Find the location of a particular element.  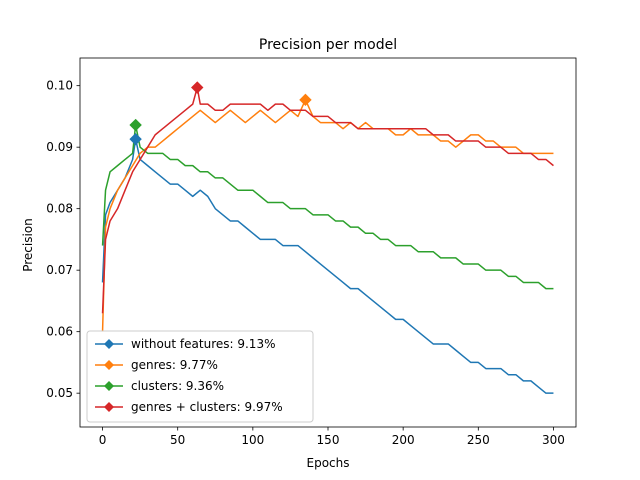

y-tick-label-4: 0.09 is located at coordinates (59, 147).